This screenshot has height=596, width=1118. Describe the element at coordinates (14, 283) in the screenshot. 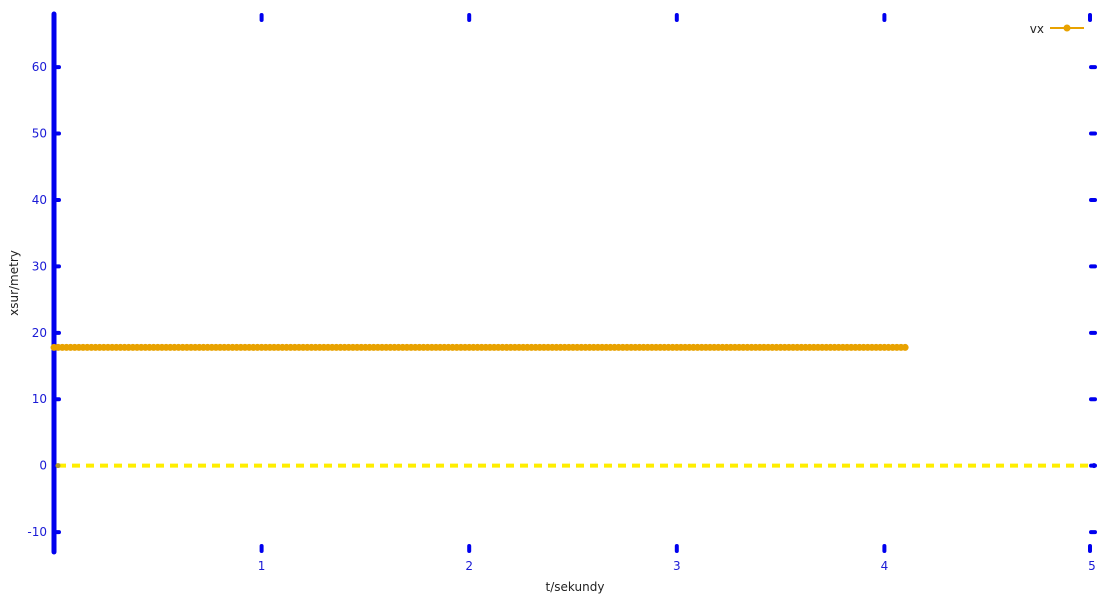

I see `y-axis-title: xsur/metry` at that location.